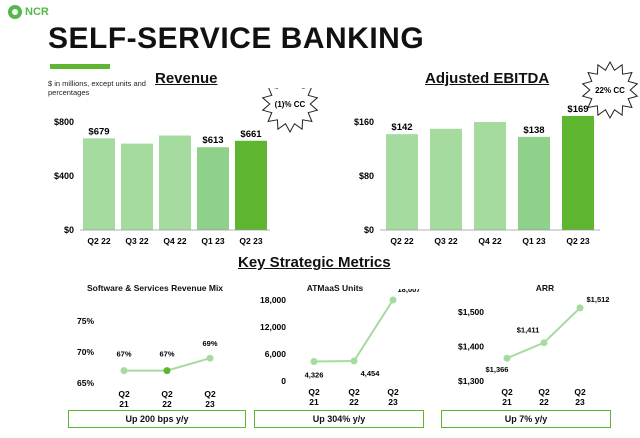 The height and width of the screenshot is (438, 640). What do you see at coordinates (598, 299) in the screenshot?
I see `data-label: $1,512` at bounding box center [598, 299].